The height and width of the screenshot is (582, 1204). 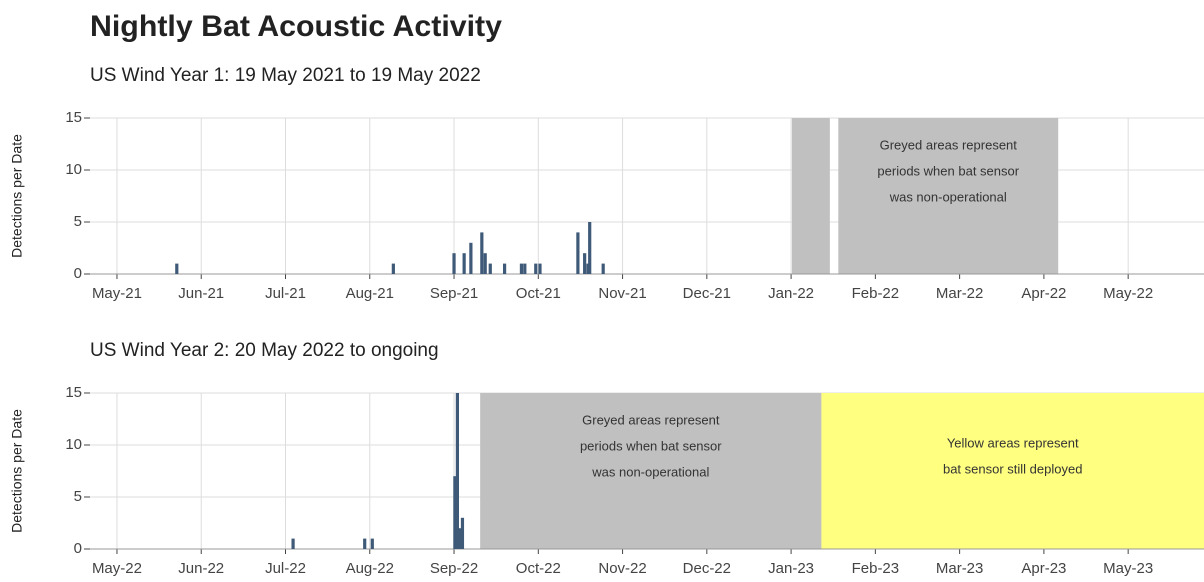 What do you see at coordinates (960, 293) in the screenshot?
I see `x-tick-label: Mar-22` at bounding box center [960, 293].